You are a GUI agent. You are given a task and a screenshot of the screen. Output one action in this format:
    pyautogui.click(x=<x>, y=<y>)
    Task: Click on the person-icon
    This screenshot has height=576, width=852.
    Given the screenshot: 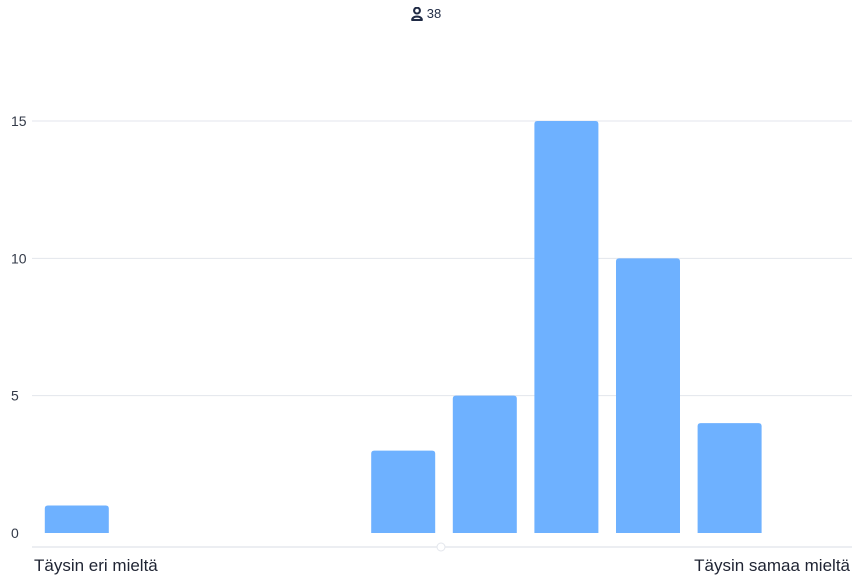 What is the action you would take?
    pyautogui.click(x=416, y=13)
    